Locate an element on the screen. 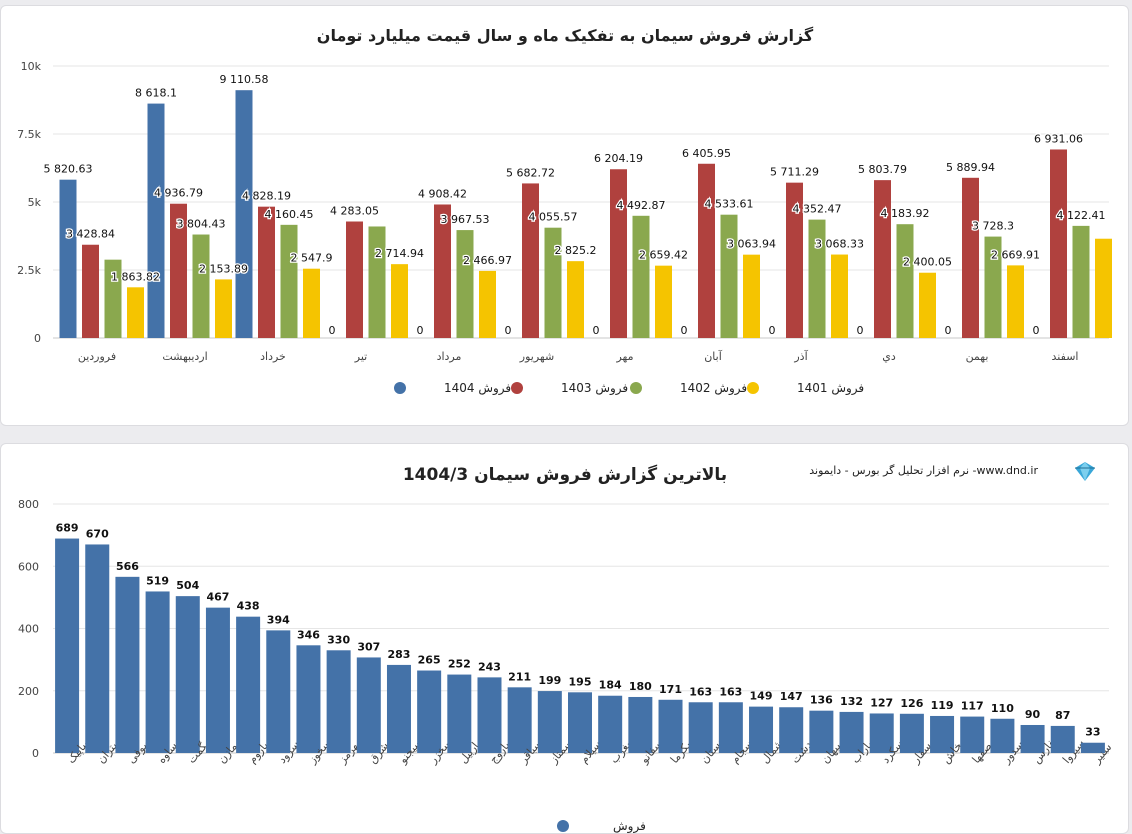  data-label: 283 is located at coordinates (398, 654).